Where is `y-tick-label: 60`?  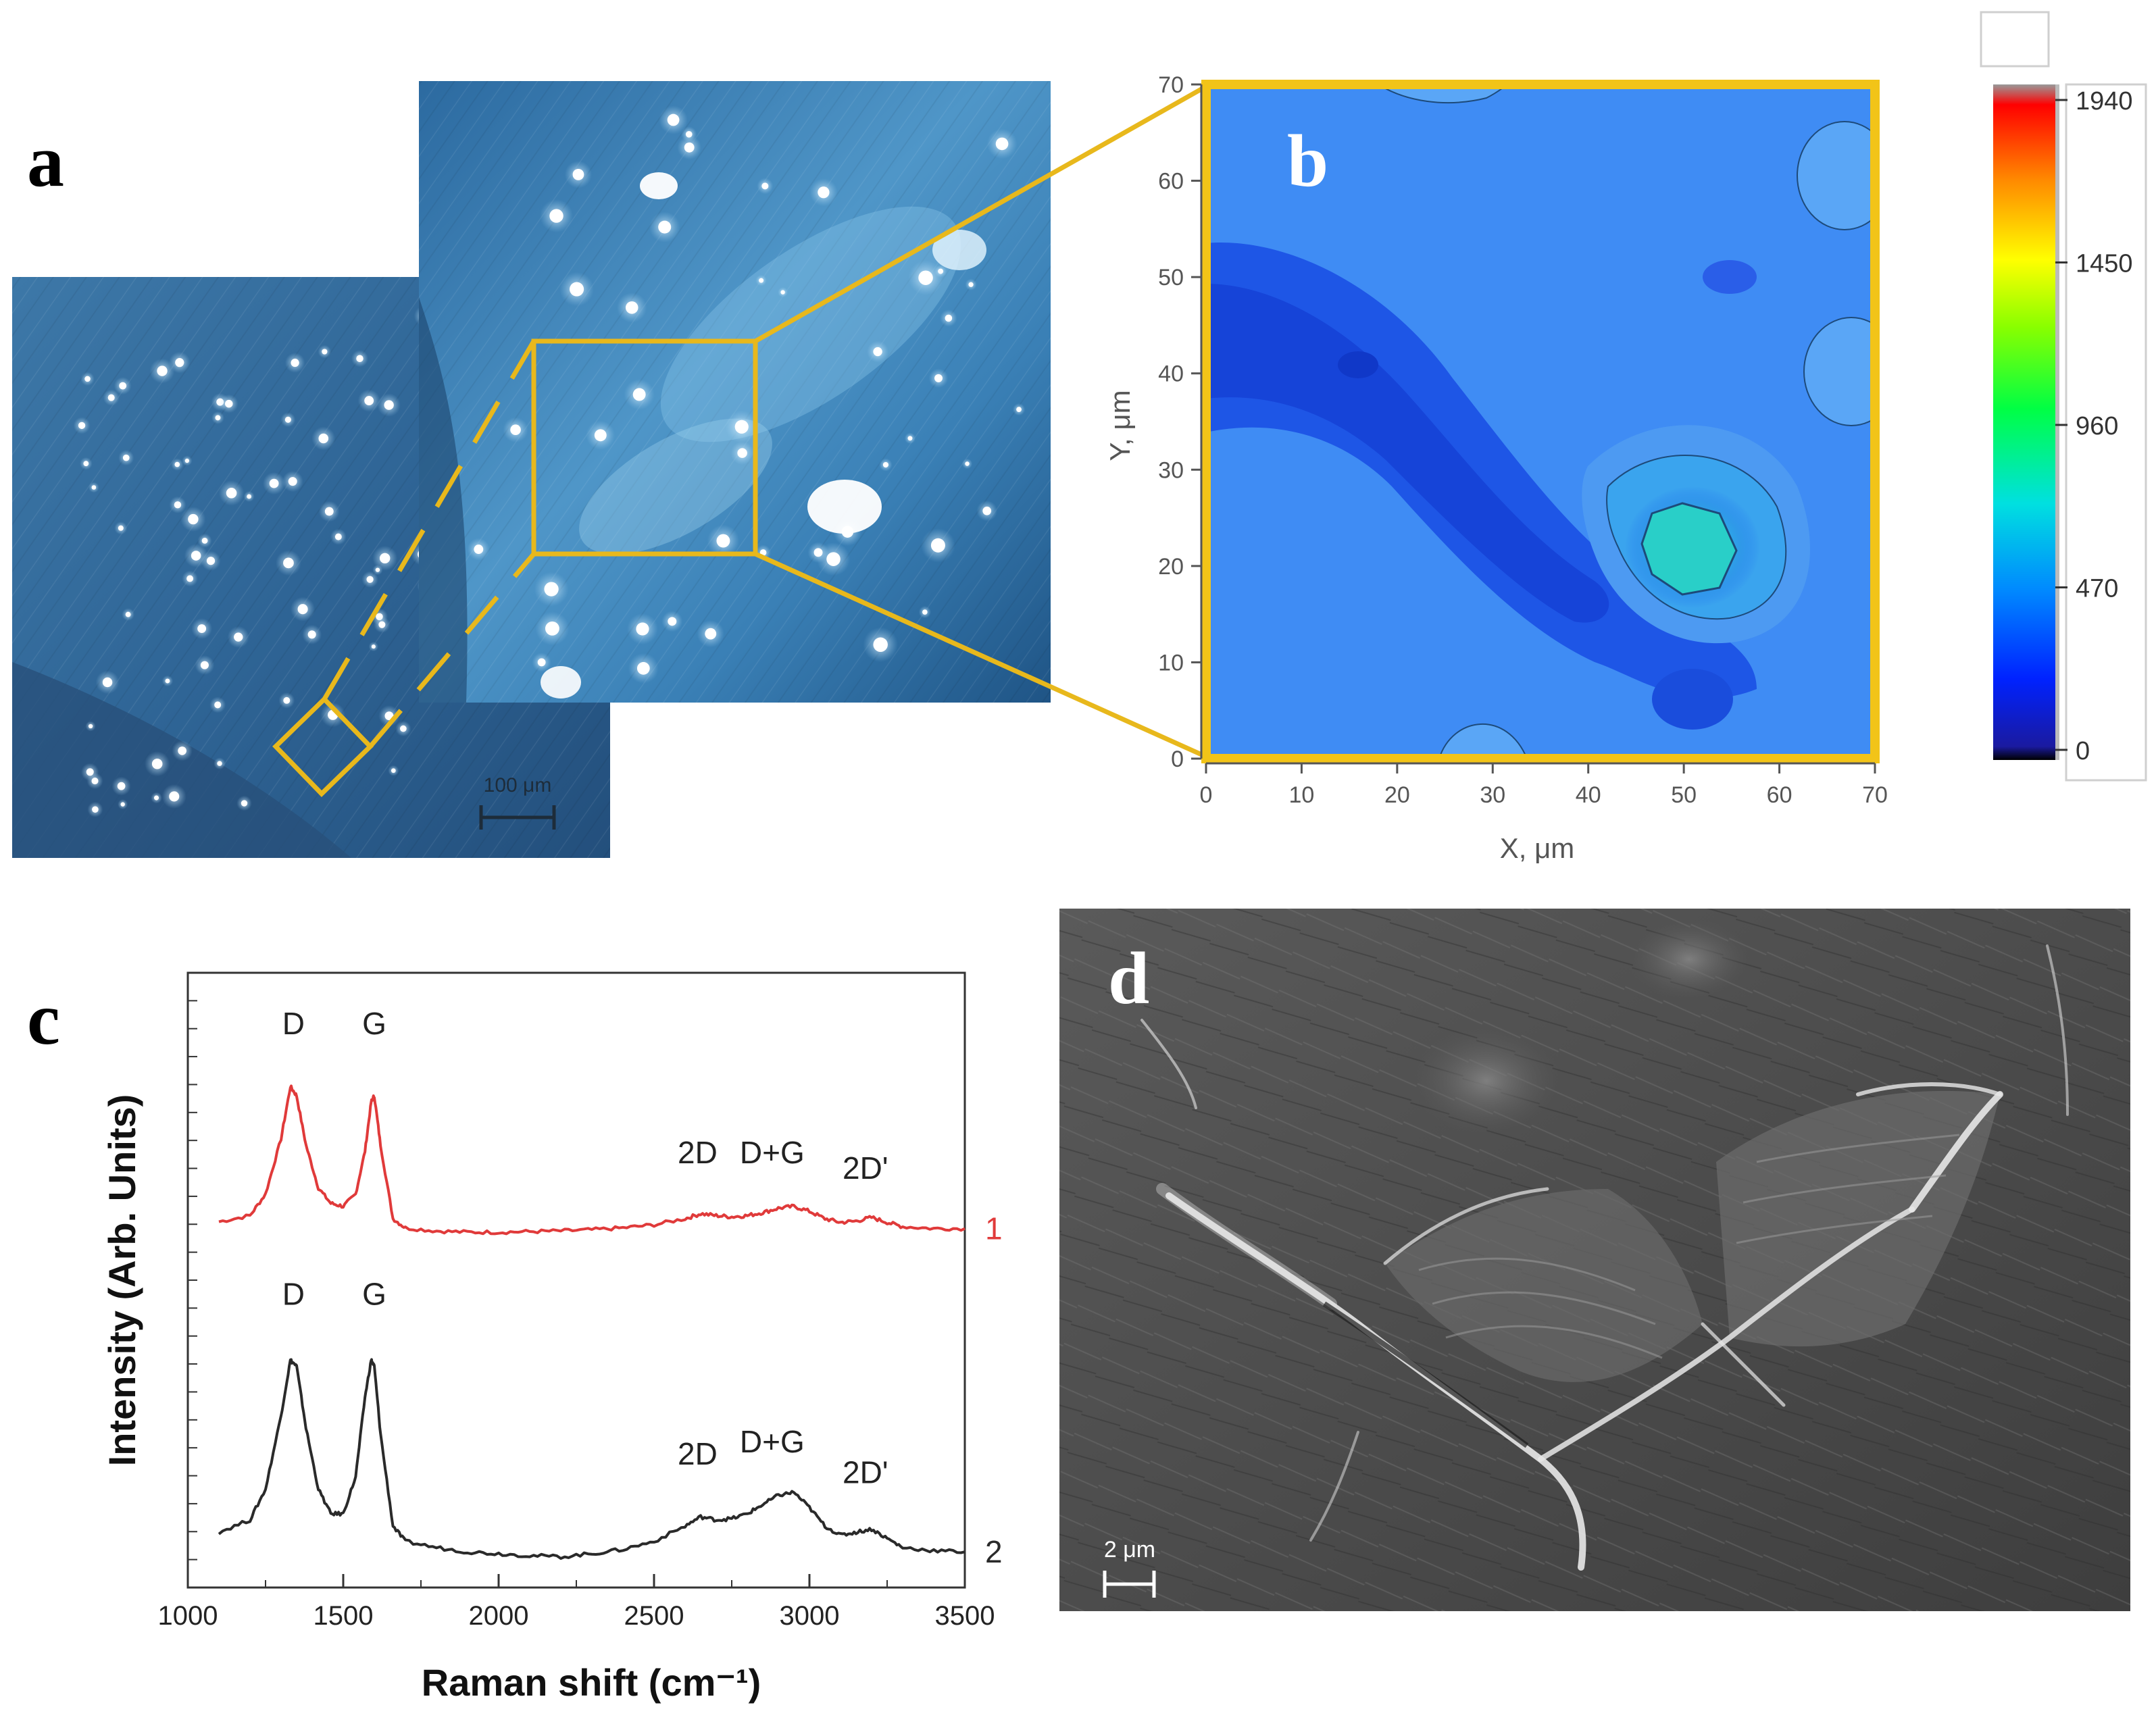
y-tick-label: 60 is located at coordinates (1171, 182).